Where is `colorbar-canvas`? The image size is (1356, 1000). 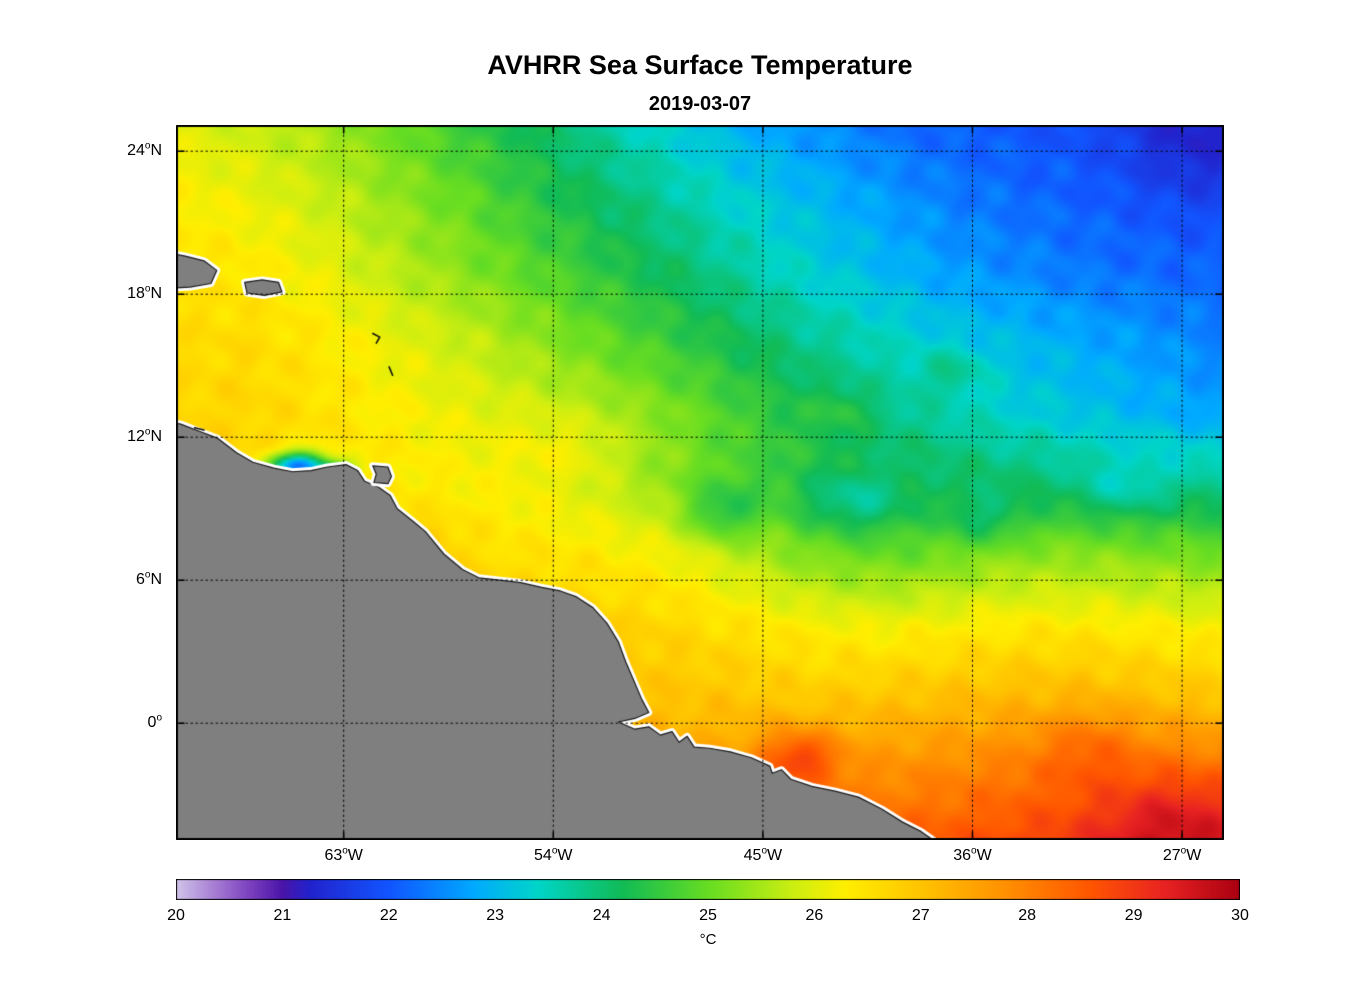 colorbar-canvas is located at coordinates (708, 889).